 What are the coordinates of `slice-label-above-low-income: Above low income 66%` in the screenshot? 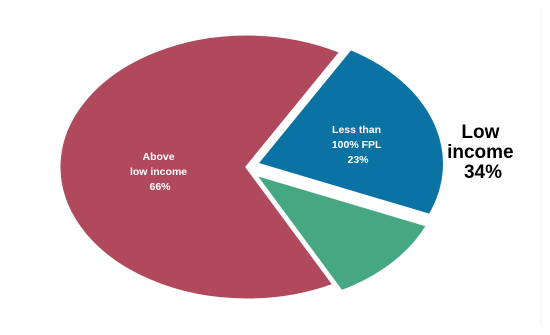 It's located at (160, 172).